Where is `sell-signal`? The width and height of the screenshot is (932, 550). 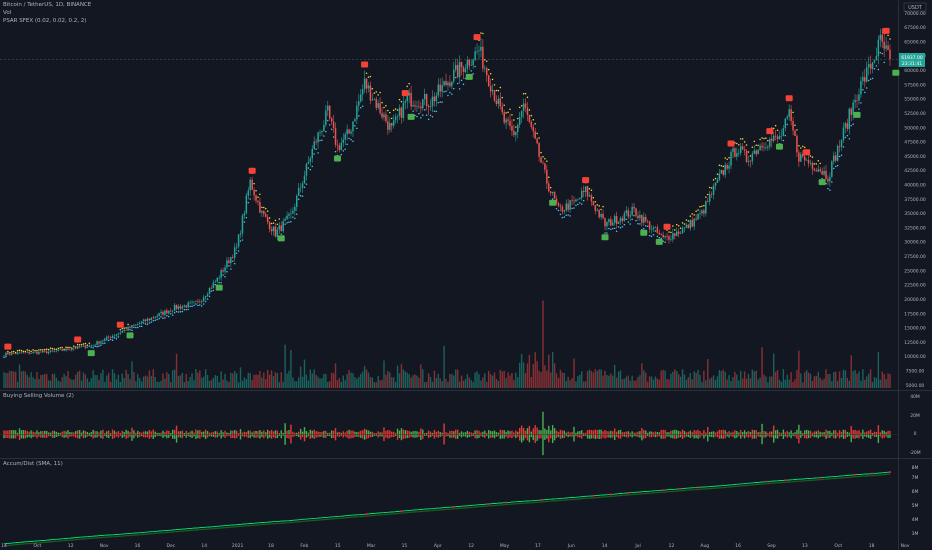
sell-signal is located at coordinates (731, 143).